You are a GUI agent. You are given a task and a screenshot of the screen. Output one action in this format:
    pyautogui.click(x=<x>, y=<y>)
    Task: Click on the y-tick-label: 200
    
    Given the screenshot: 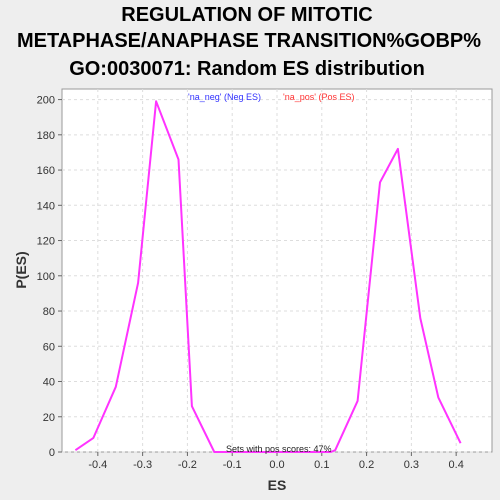 What is the action you would take?
    pyautogui.click(x=46, y=101)
    